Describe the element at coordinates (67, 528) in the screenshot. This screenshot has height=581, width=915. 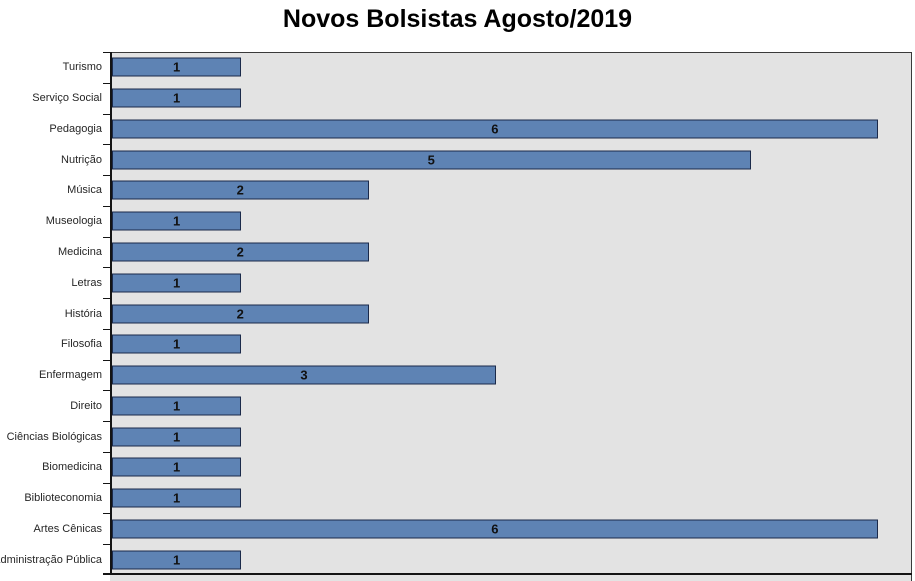
I see `category-label: Artes Cênicas` at that location.